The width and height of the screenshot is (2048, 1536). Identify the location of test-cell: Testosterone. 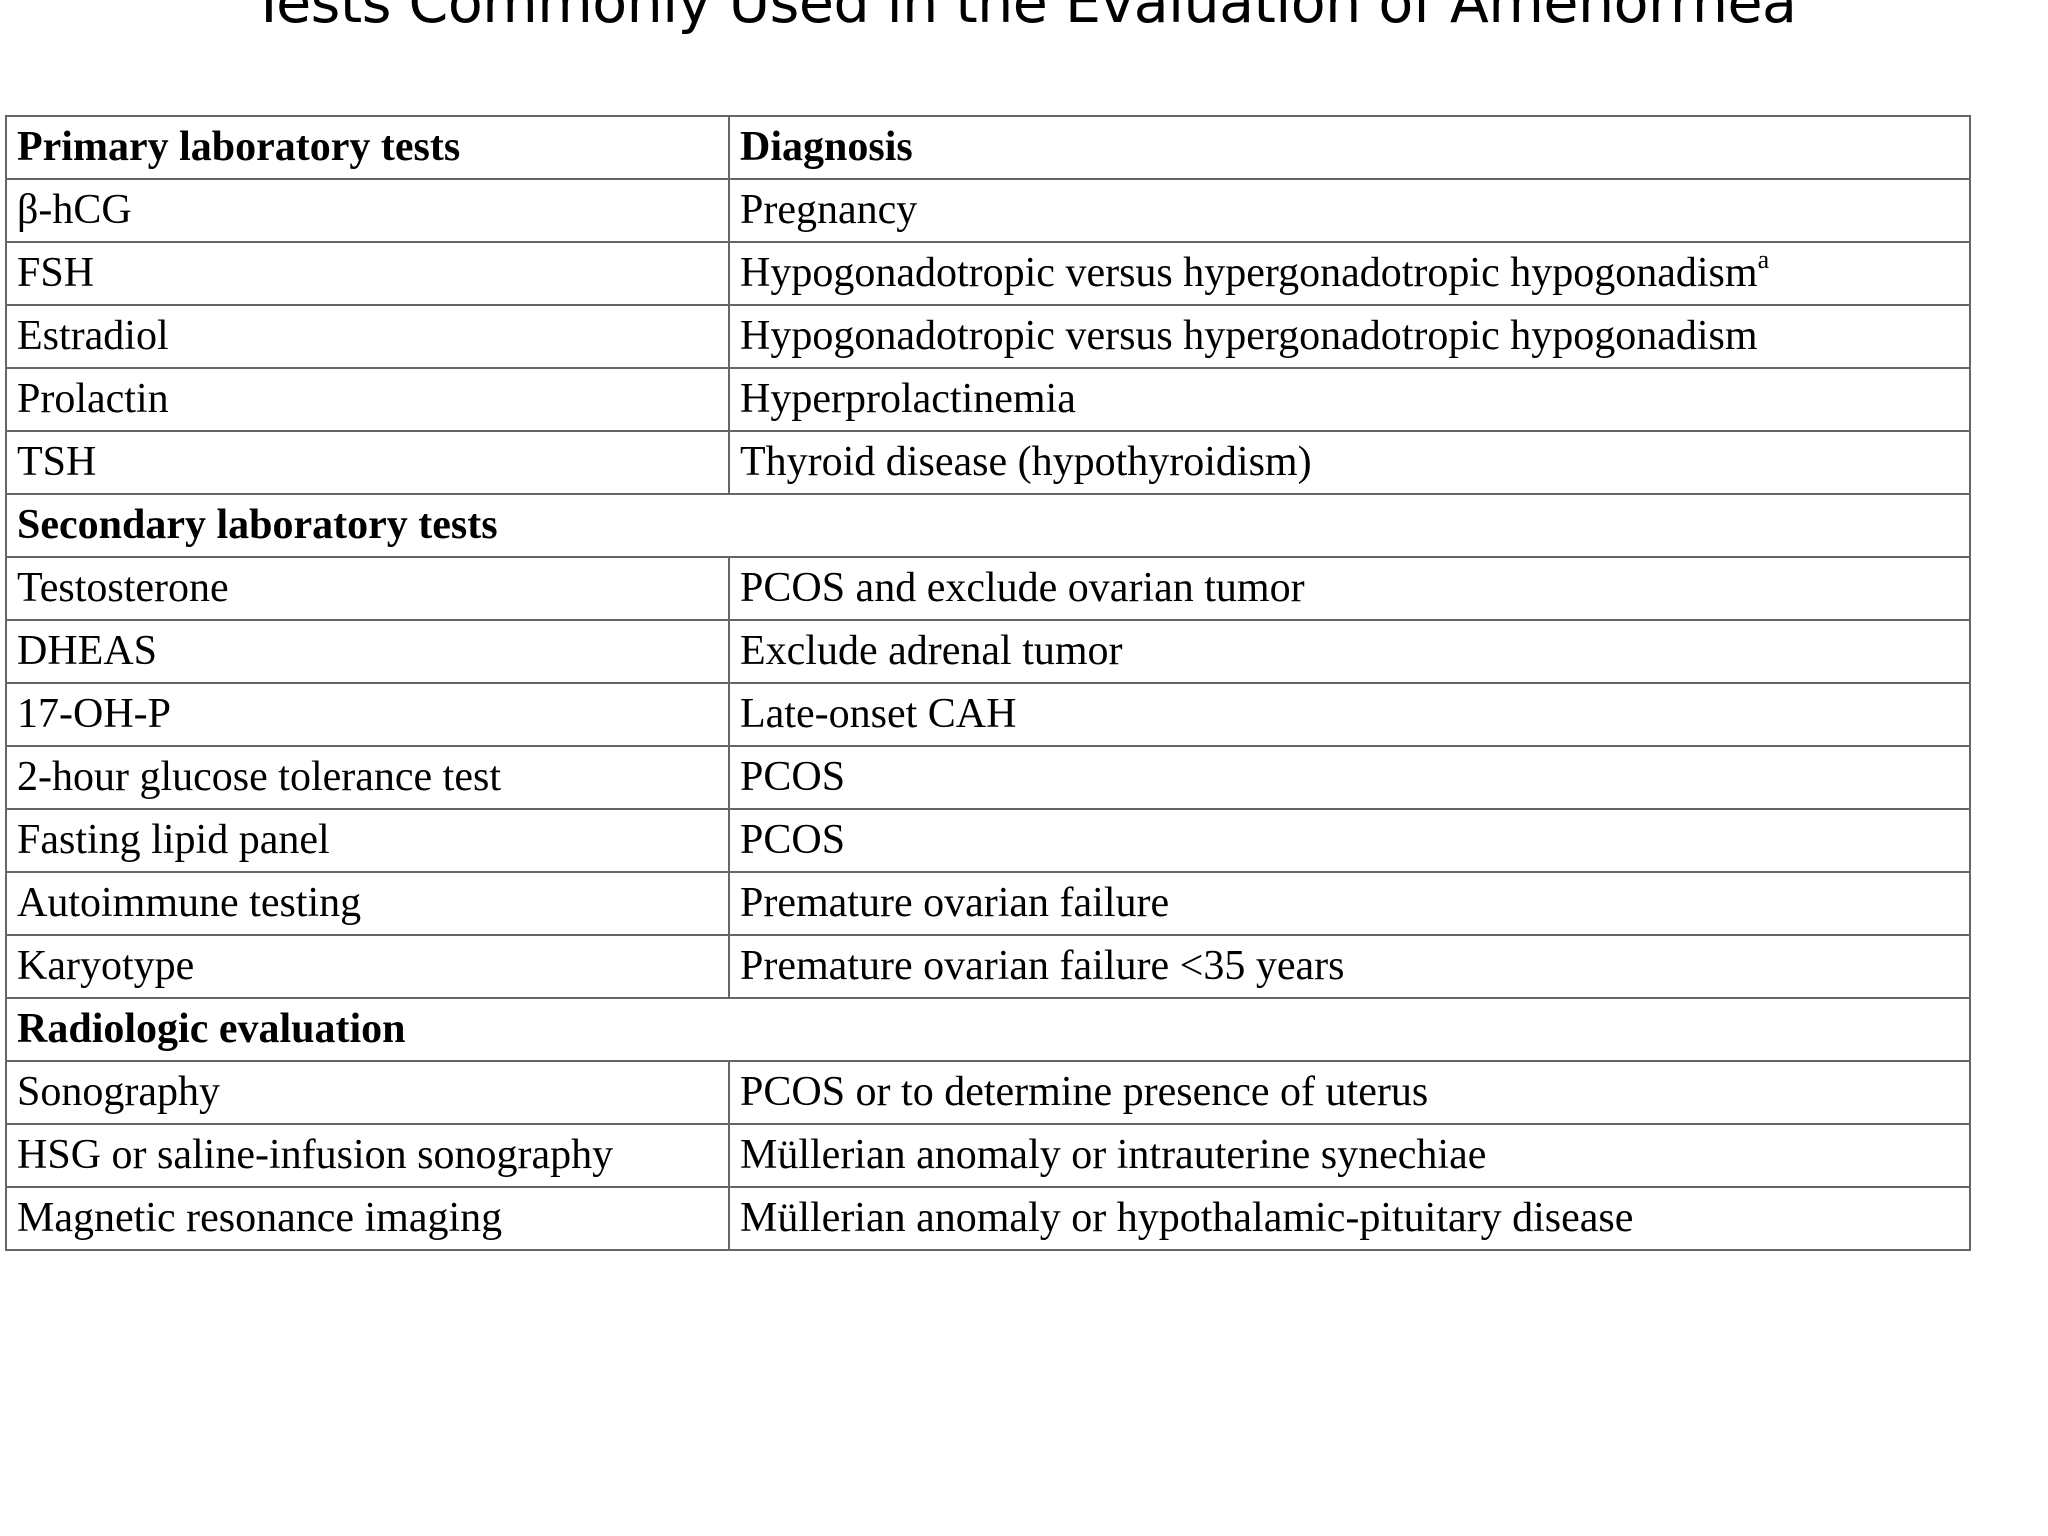
(367, 588).